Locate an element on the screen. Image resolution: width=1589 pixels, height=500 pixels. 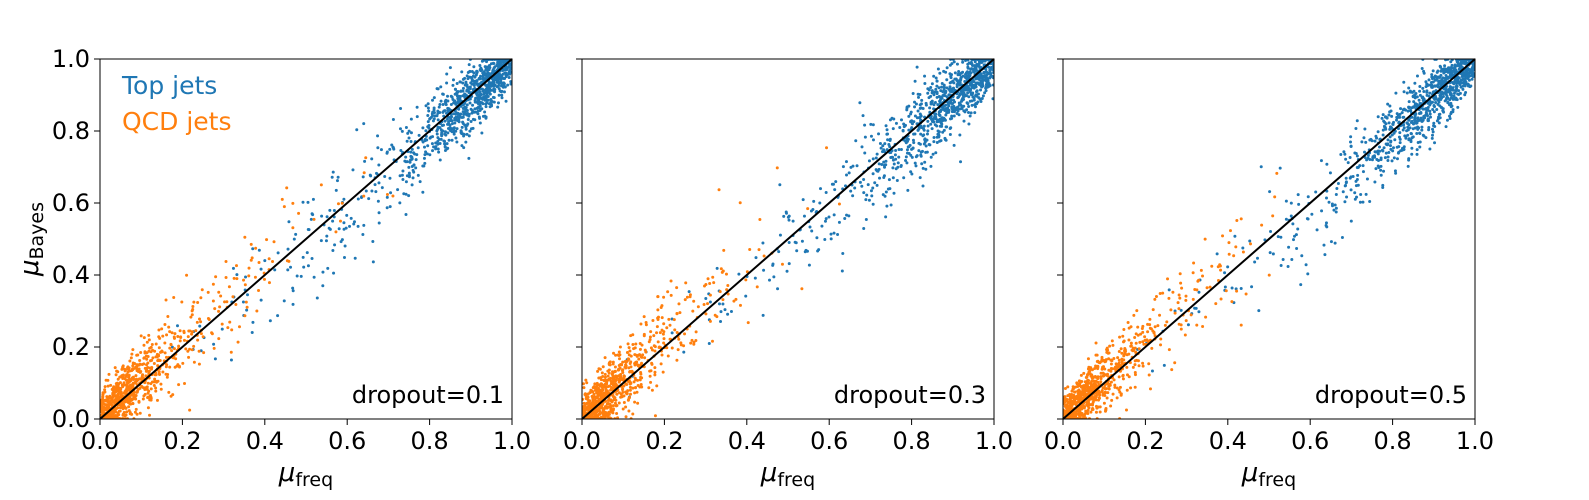
x-tick-label: 0.2 is located at coordinates (664, 441).